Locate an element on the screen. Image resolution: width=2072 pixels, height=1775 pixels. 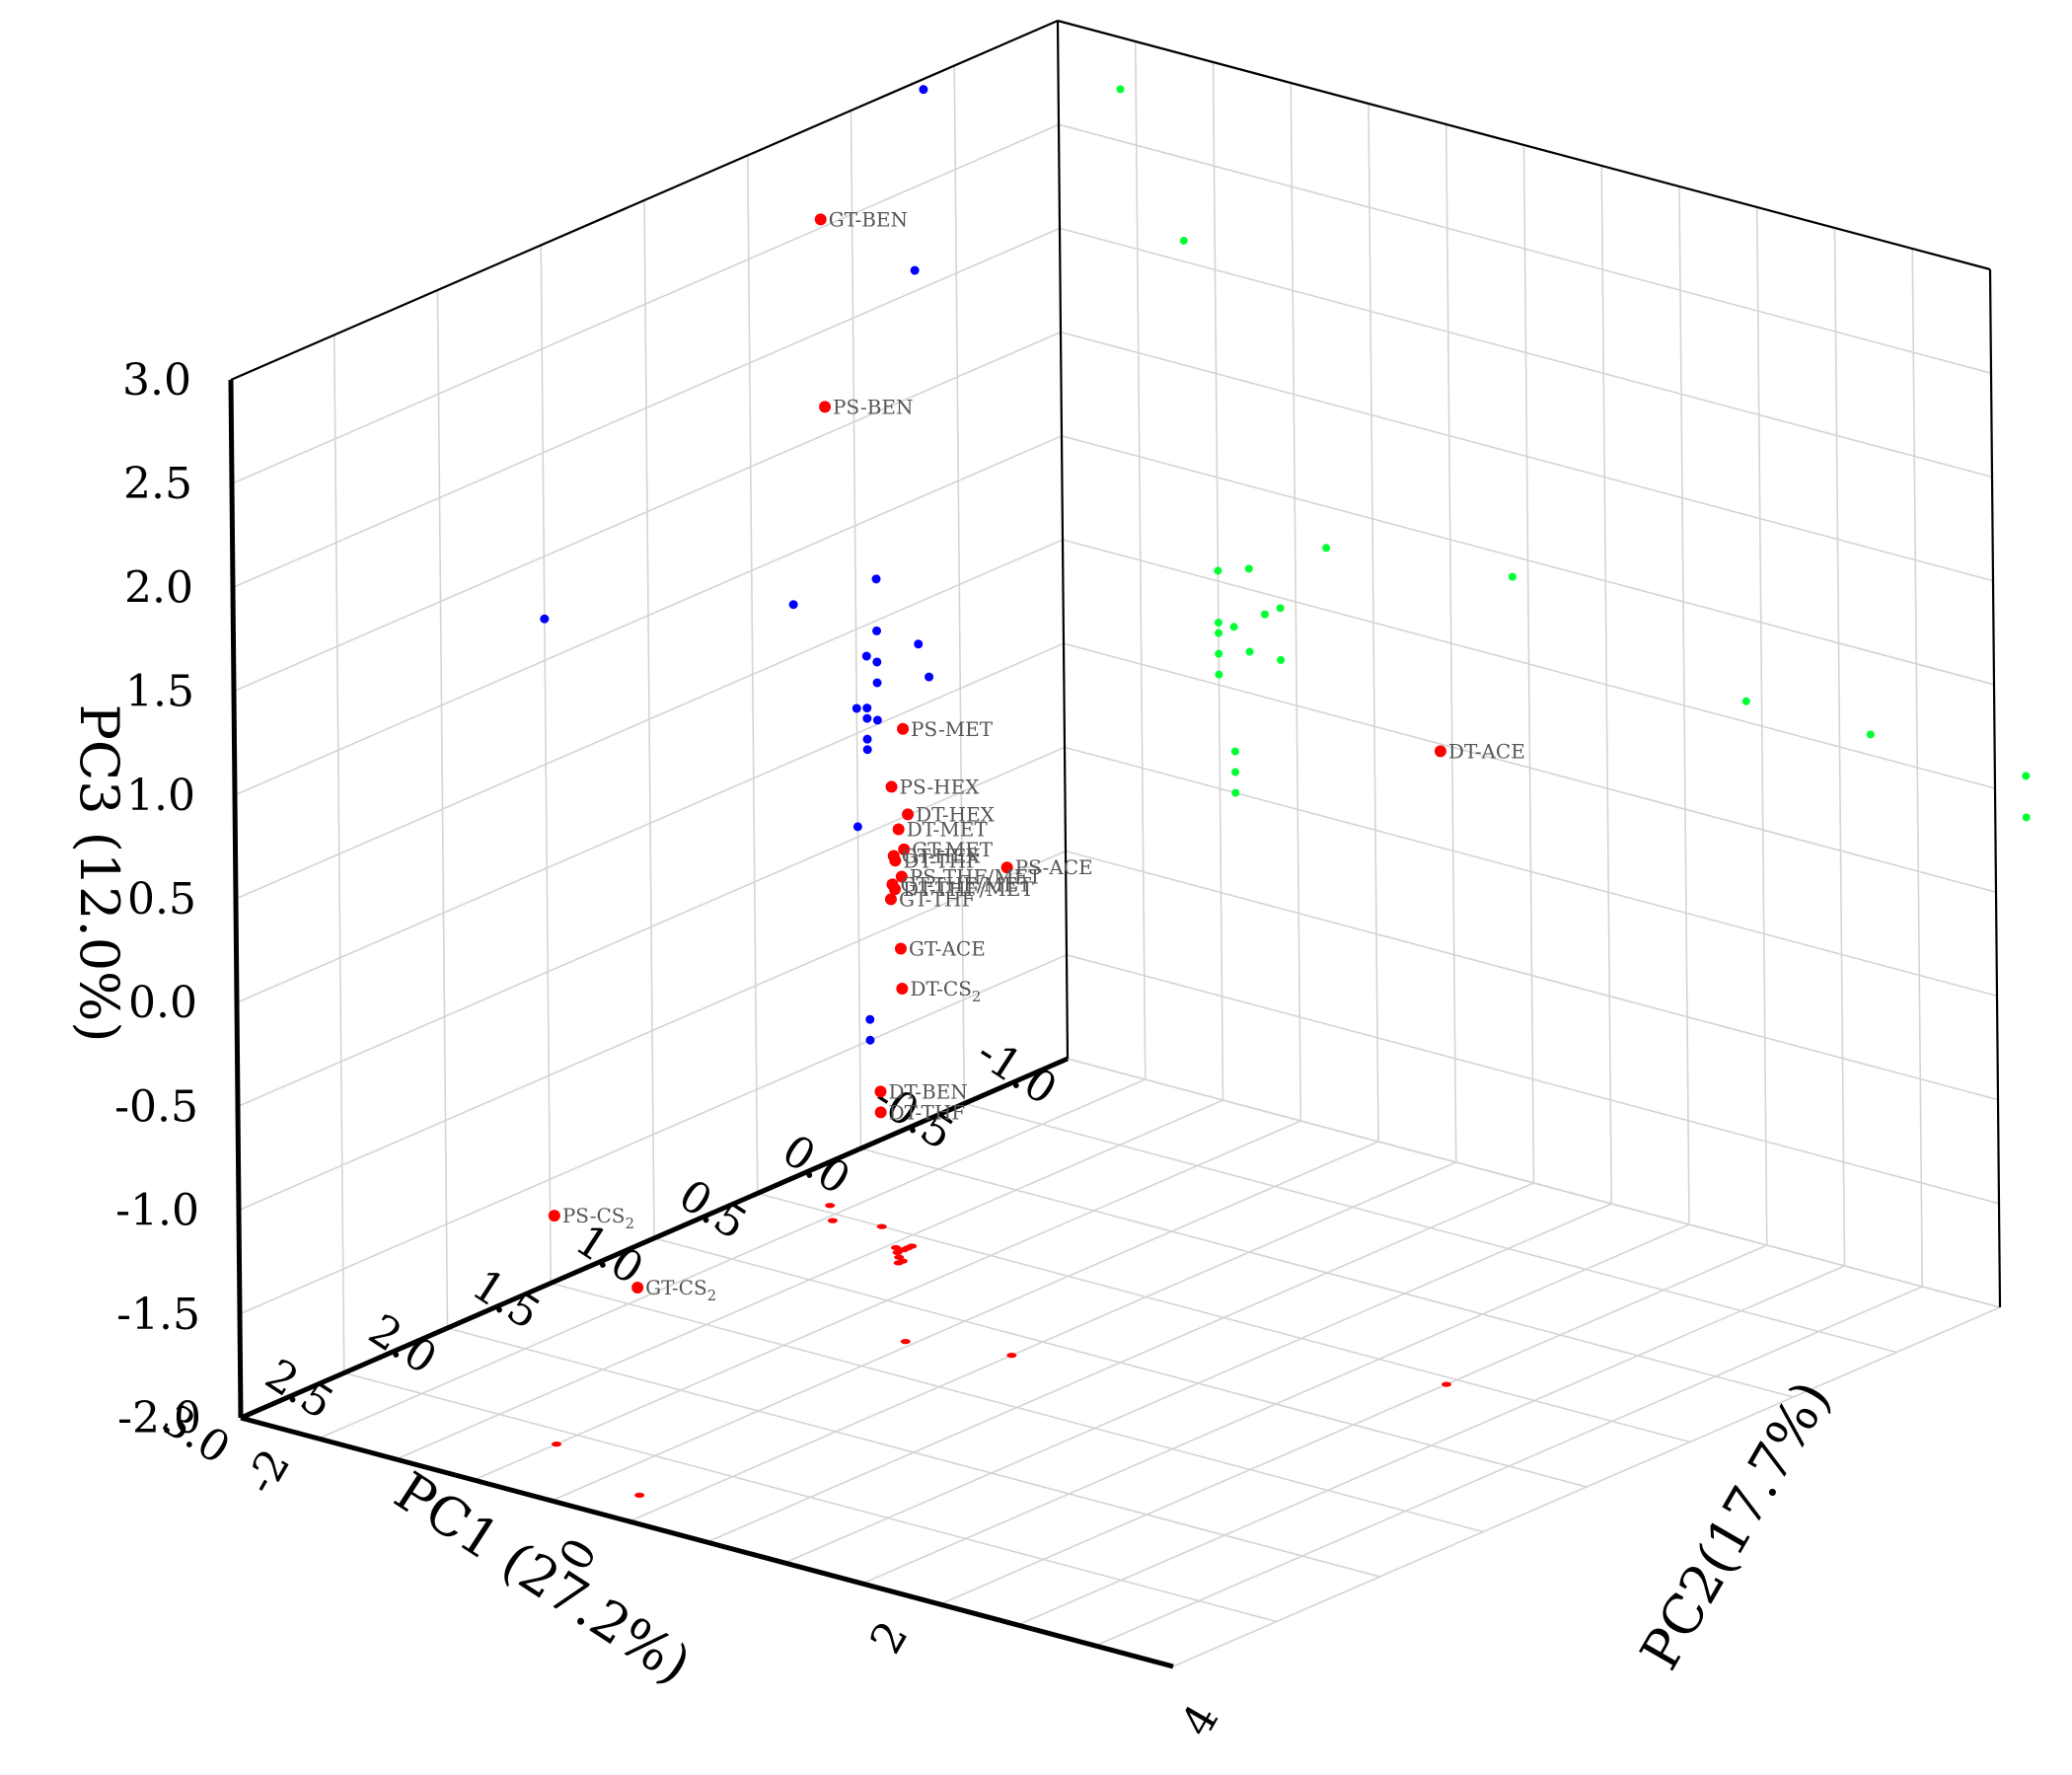
x-tick-label: 0.5 is located at coordinates (713, 1210).